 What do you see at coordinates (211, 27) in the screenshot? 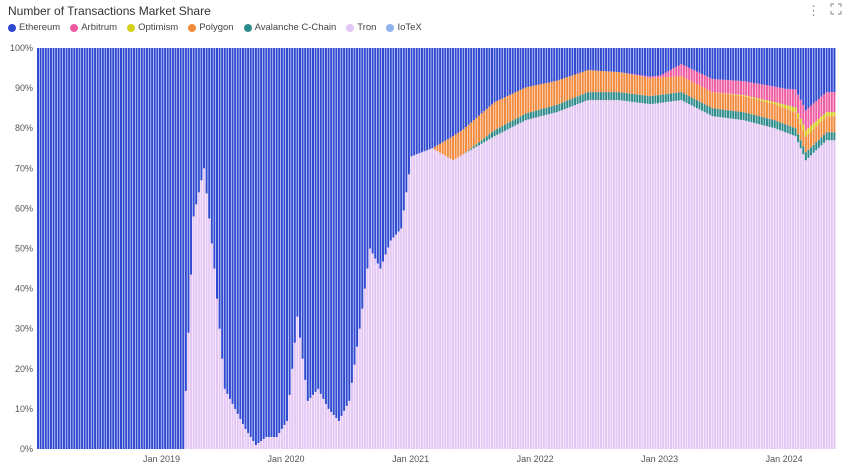
I see `legend-item-polygon: Polygon` at bounding box center [211, 27].